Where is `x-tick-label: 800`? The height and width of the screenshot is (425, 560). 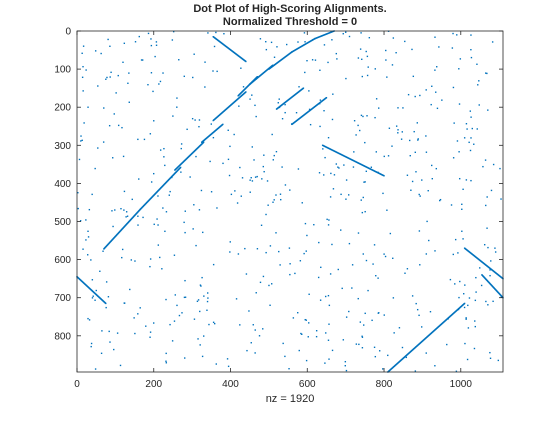 x-tick-label: 800 is located at coordinates (384, 384).